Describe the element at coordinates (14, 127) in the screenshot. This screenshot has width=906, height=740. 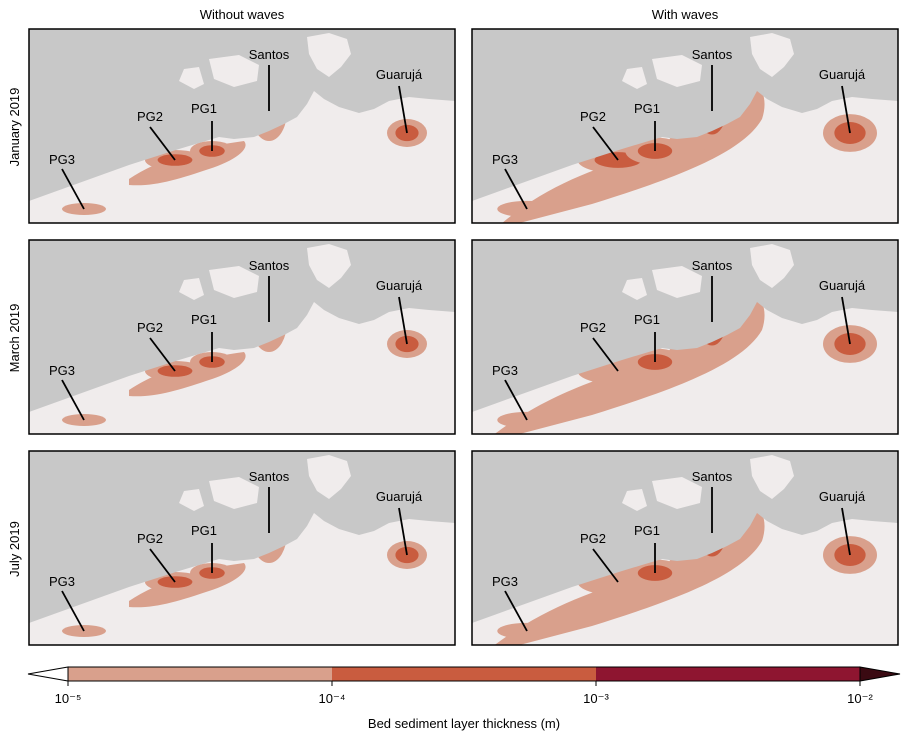
I see `row-label-january: January 2019` at that location.